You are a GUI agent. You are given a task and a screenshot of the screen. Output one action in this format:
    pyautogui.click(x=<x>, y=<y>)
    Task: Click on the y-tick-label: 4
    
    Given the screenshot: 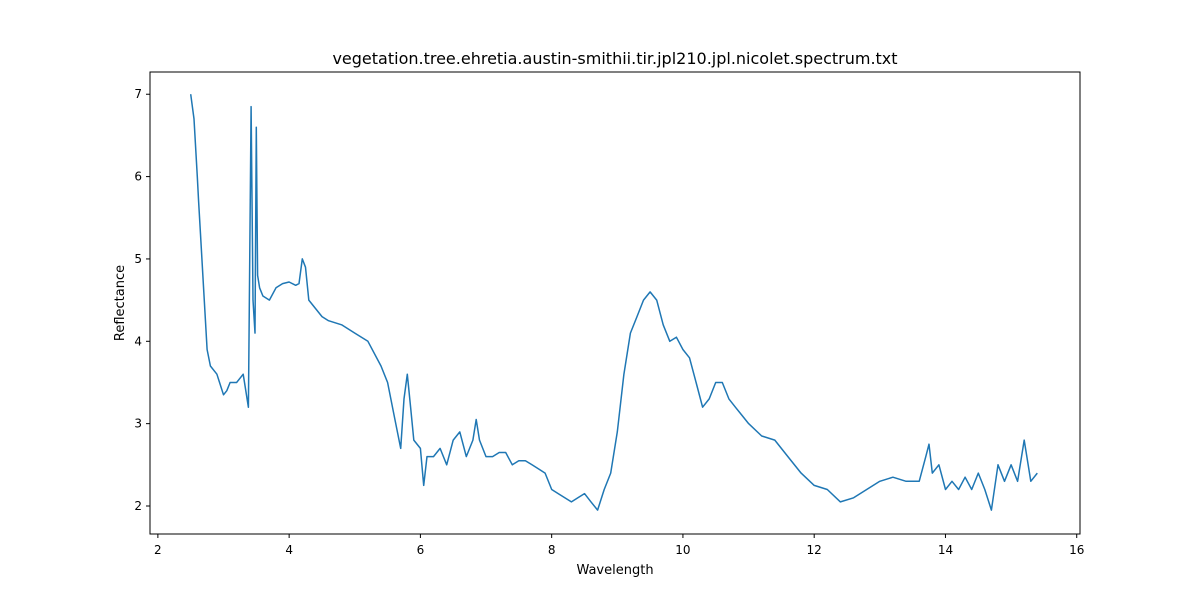 What is the action you would take?
    pyautogui.click(x=138, y=341)
    